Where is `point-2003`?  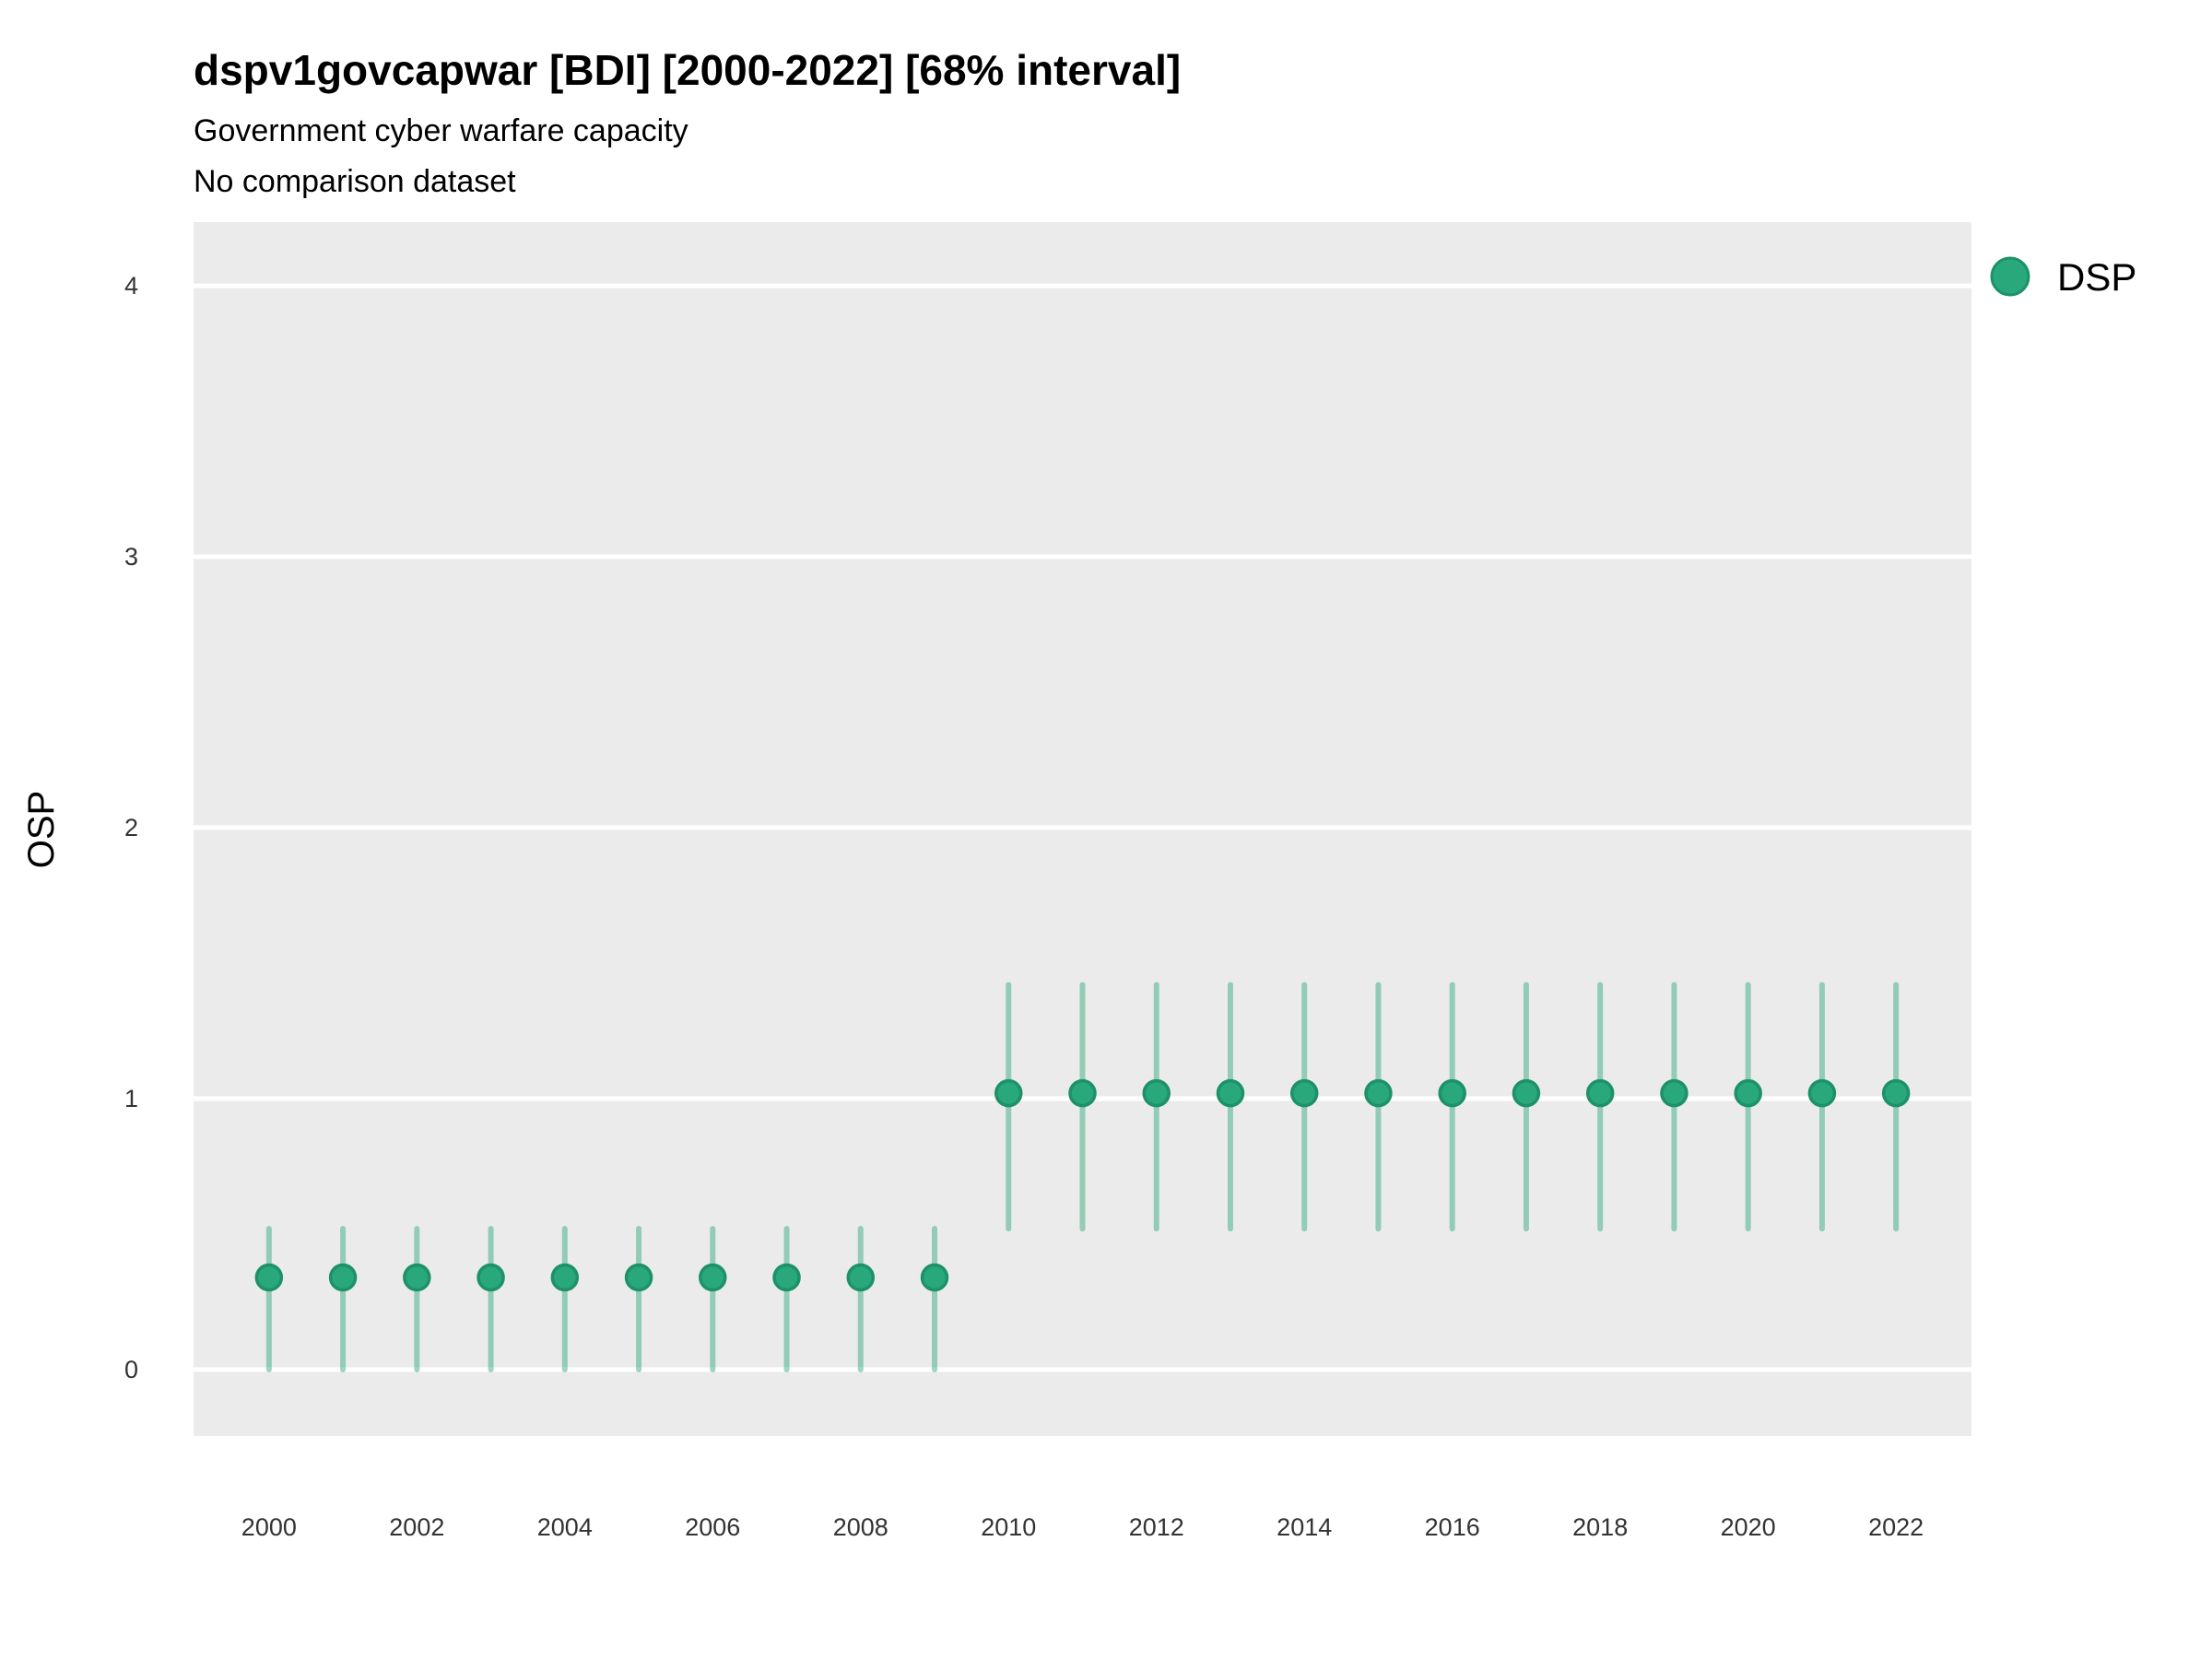
point-2003 is located at coordinates (491, 1277).